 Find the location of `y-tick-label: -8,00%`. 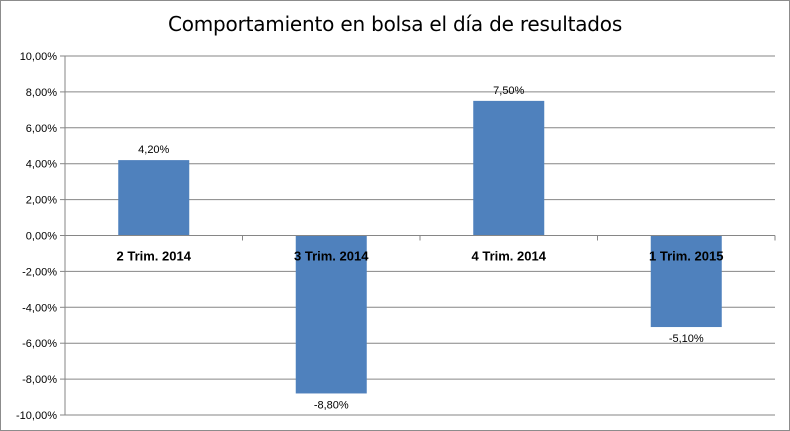

y-tick-label: -8,00% is located at coordinates (39, 380).